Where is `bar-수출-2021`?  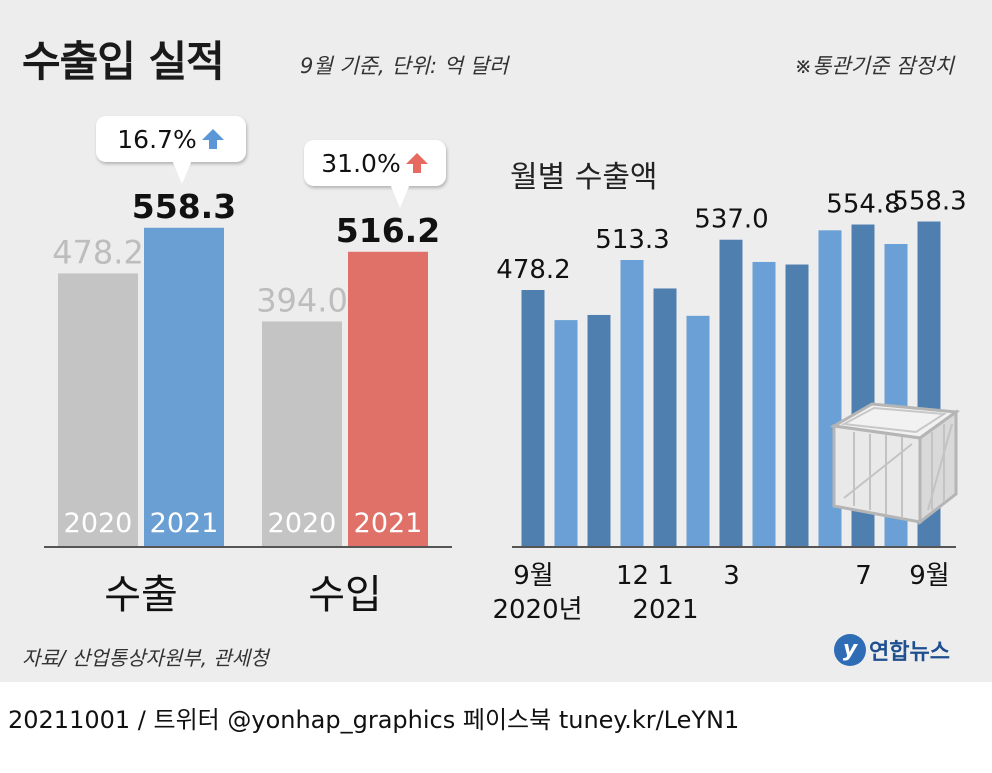 bar-수출-2021 is located at coordinates (184, 387).